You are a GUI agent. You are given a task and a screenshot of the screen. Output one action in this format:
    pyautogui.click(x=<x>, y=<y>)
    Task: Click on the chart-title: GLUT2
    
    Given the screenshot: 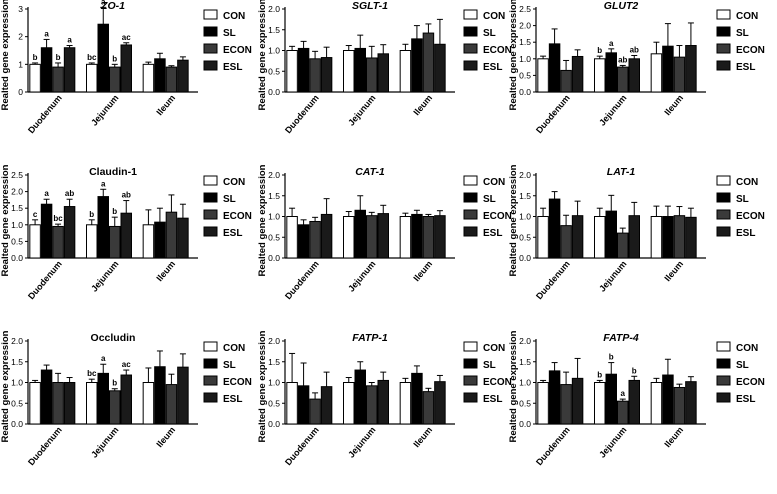 What is the action you would take?
    pyautogui.click(x=621, y=6)
    